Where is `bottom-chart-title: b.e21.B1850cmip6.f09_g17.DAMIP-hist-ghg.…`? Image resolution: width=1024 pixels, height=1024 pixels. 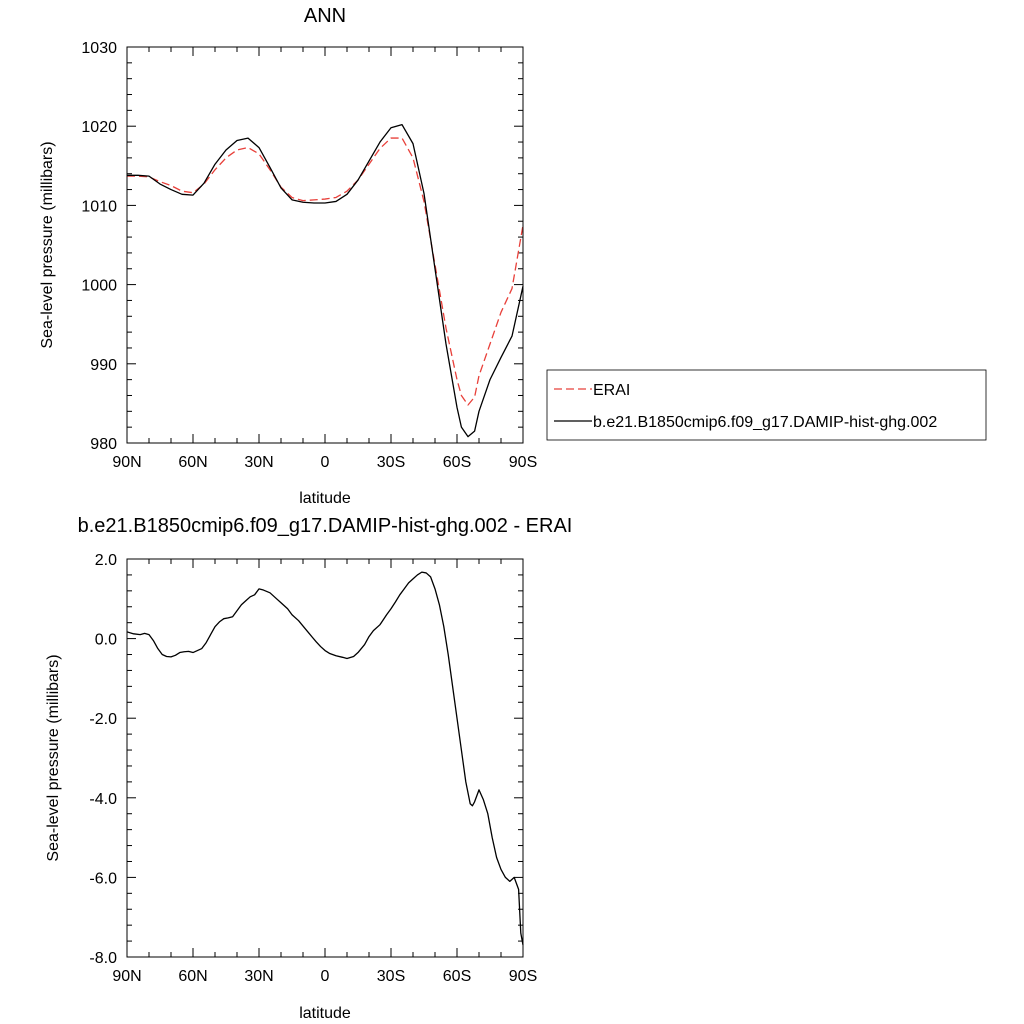
bottom-chart-title: b.e21.B1850cmip6.f09_g17.DAMIP-hist-ghg.… is located at coordinates (325, 526).